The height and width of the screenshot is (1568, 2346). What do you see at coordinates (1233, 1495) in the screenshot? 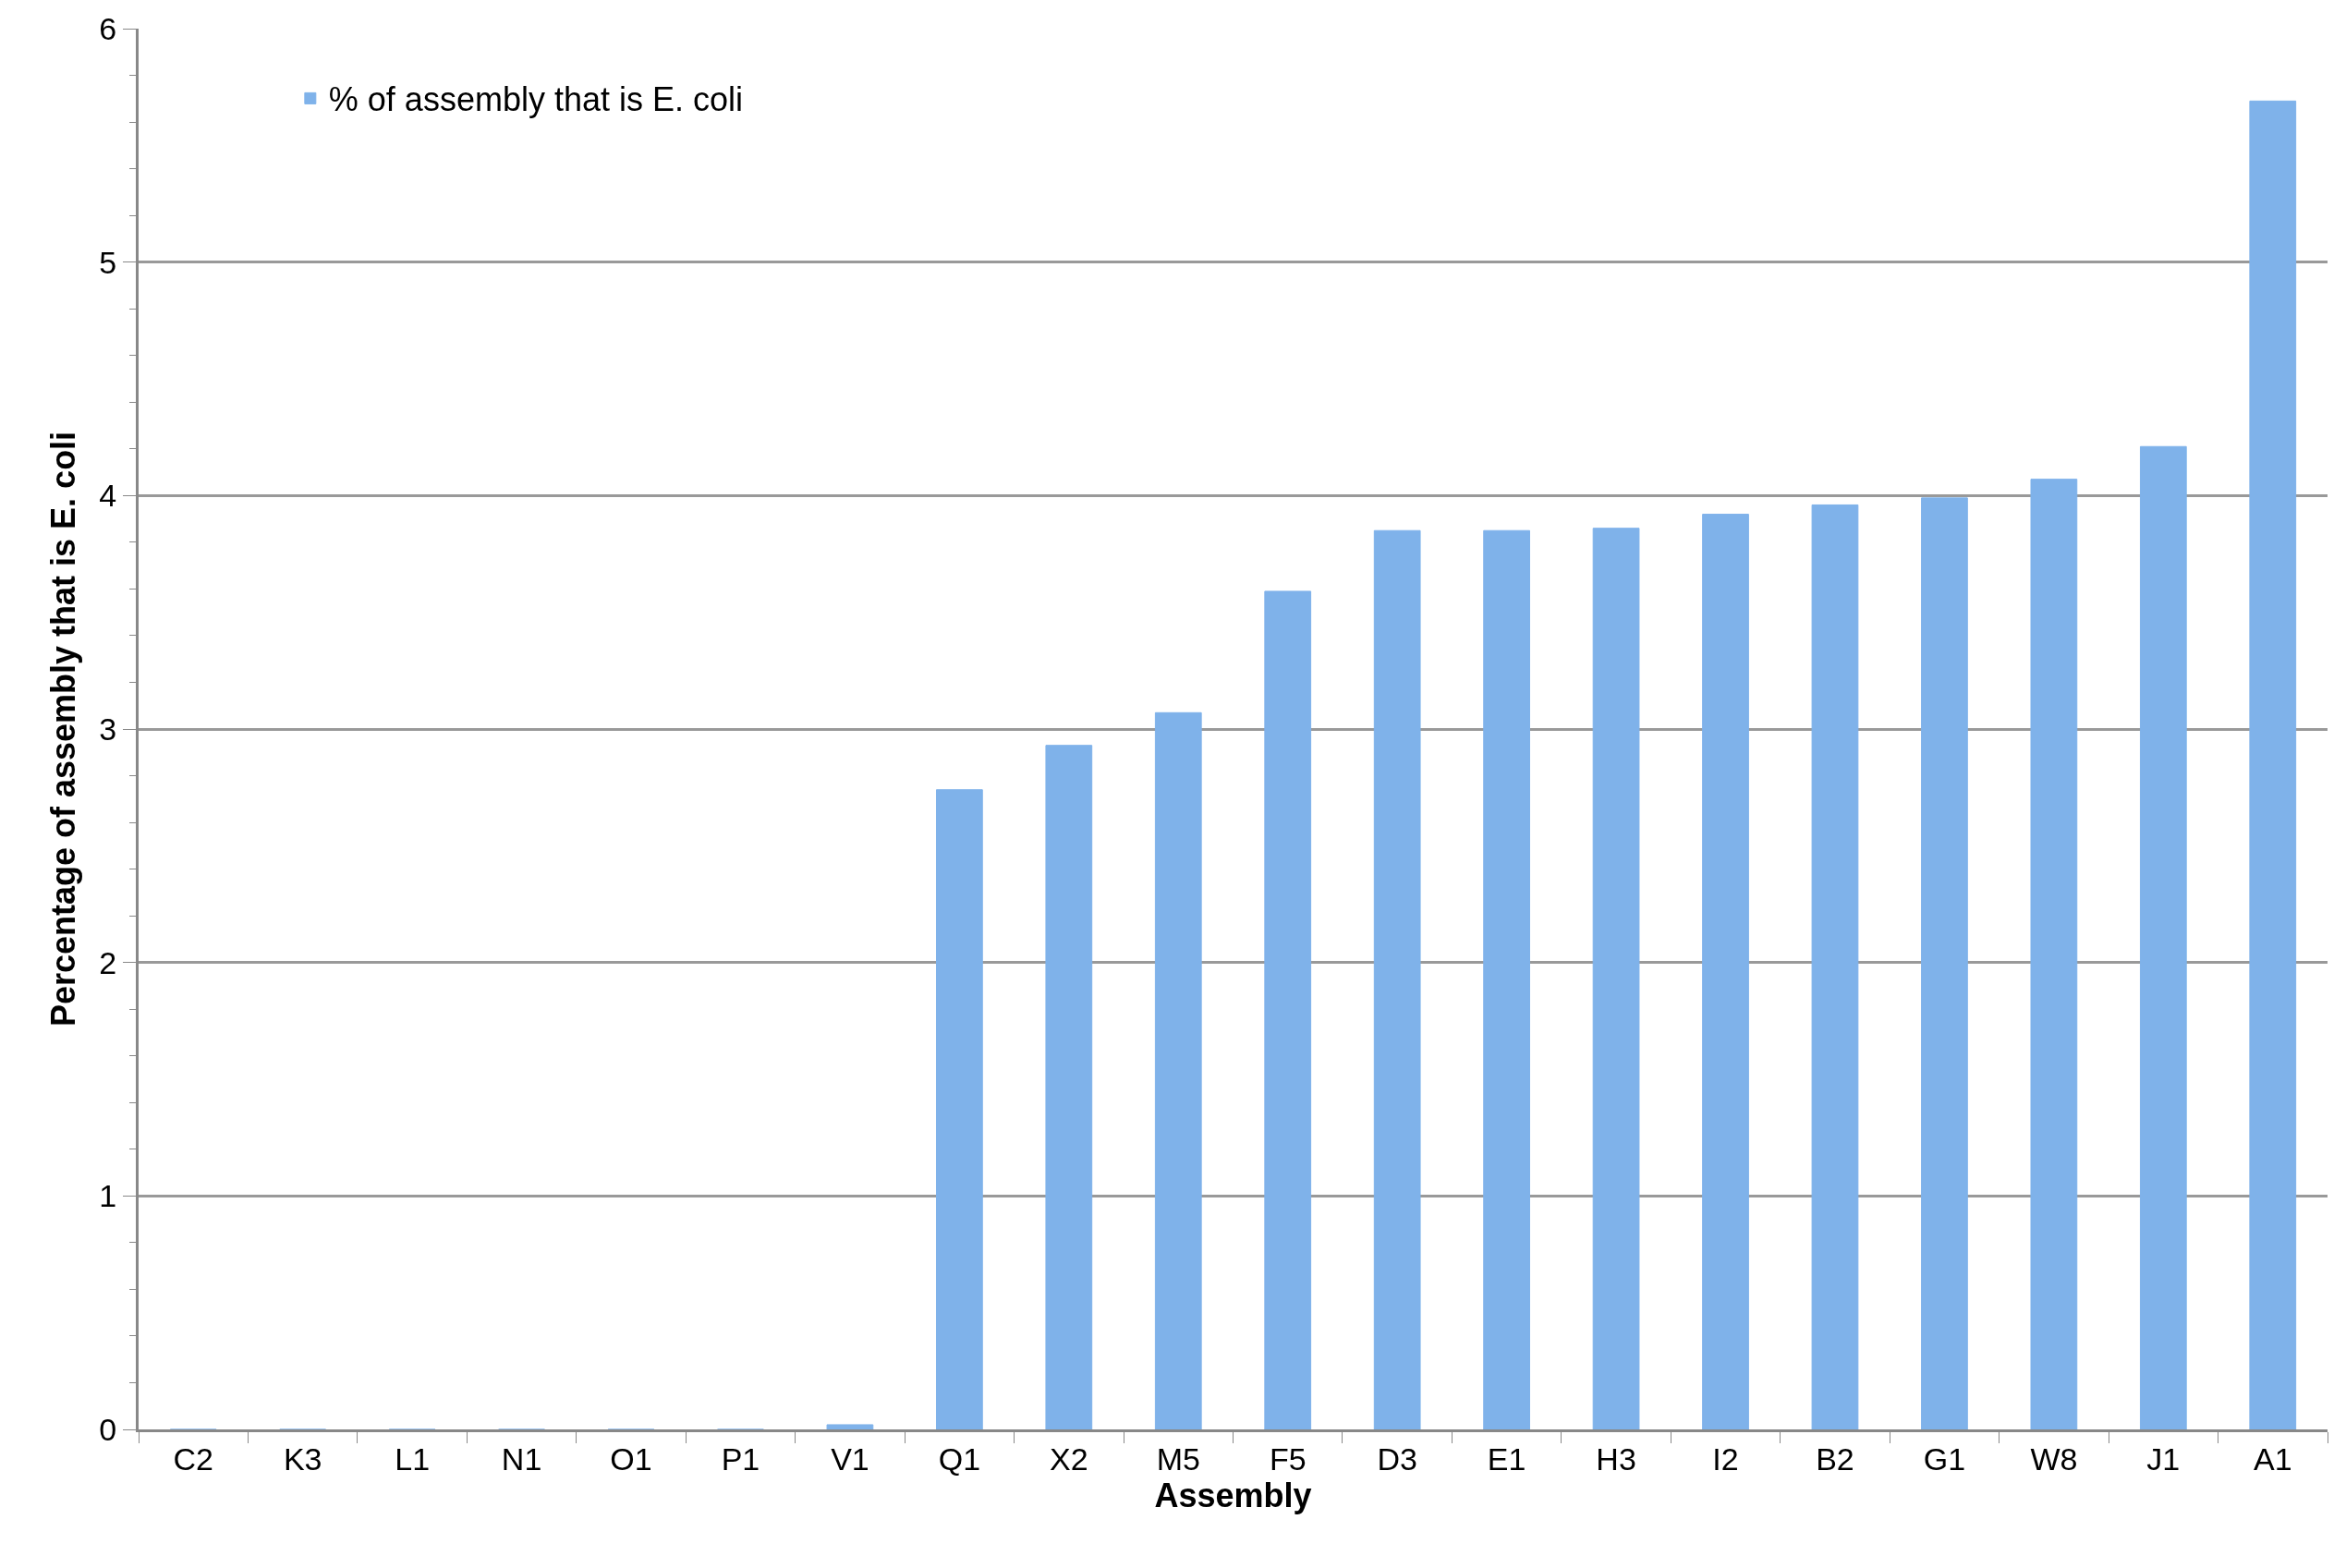
I see `x-axis-title: Assembly` at bounding box center [1233, 1495].